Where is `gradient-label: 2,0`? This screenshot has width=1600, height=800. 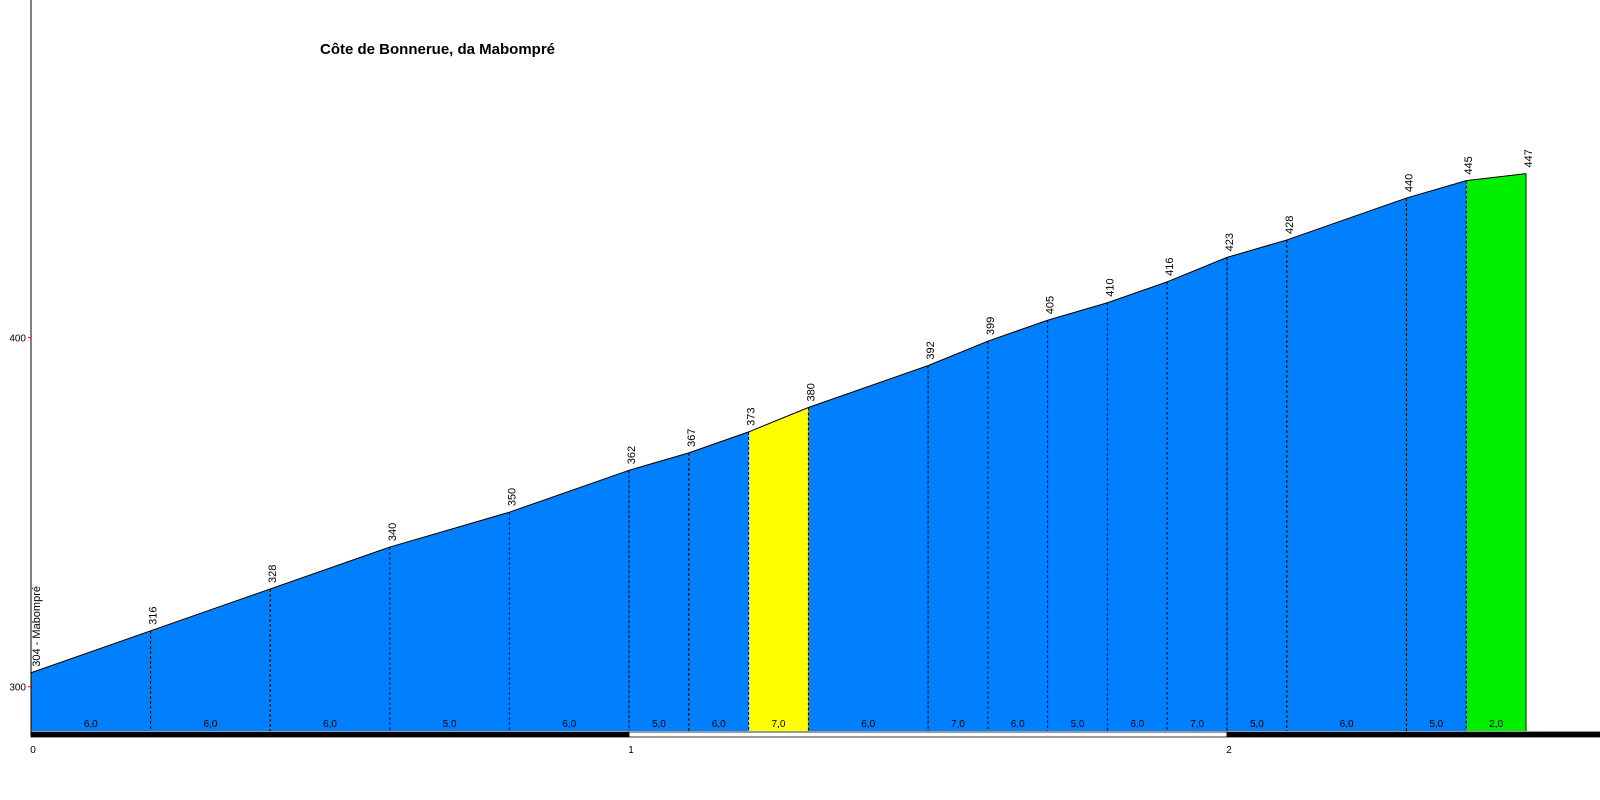 gradient-label: 2,0 is located at coordinates (1496, 724).